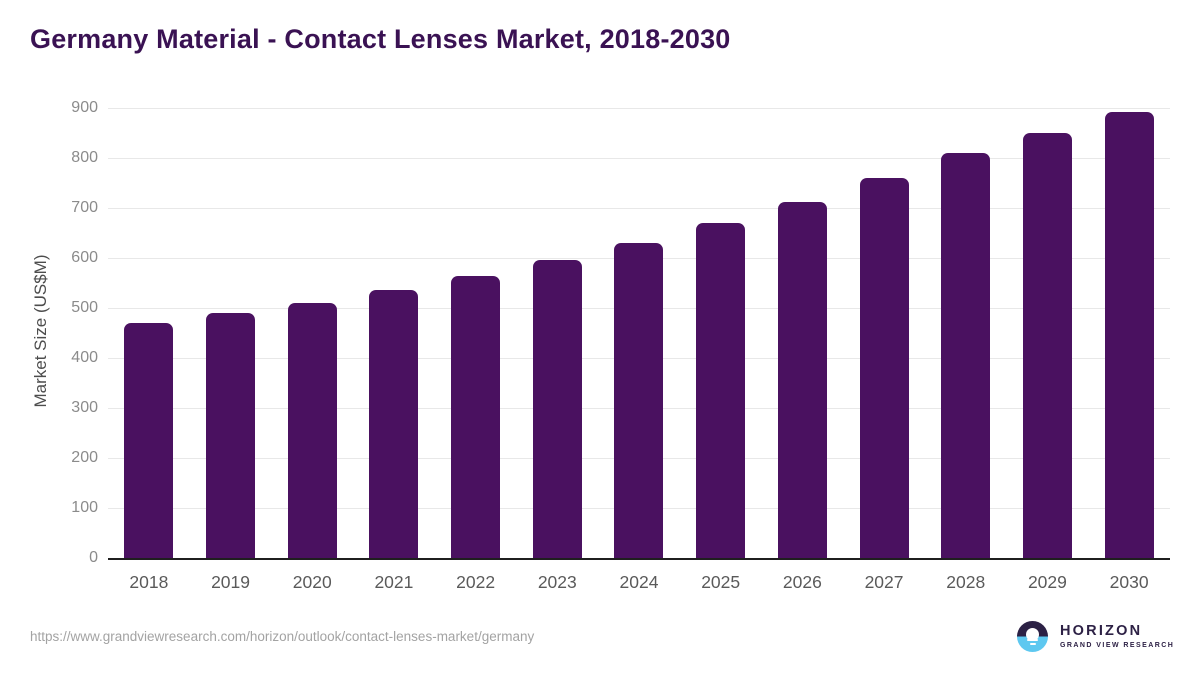  Describe the element at coordinates (1047, 582) in the screenshot. I see `x-tick-label: 2029` at that location.